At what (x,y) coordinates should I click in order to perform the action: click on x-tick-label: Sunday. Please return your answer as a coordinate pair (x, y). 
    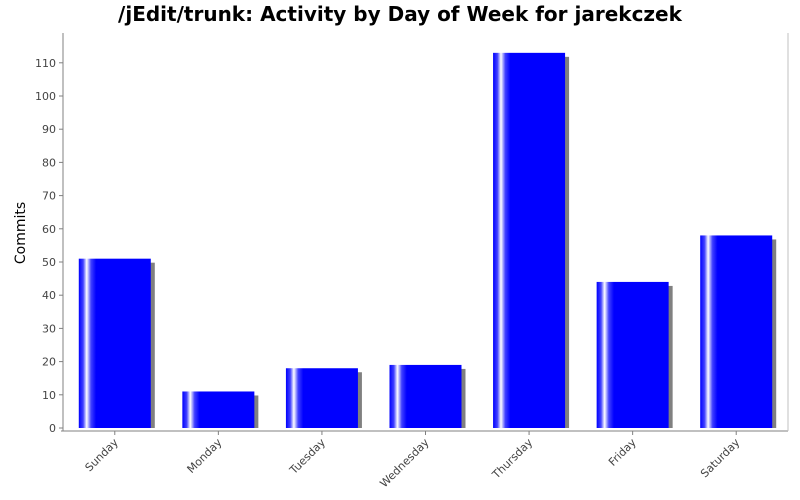
    Looking at the image, I should click on (102, 455).